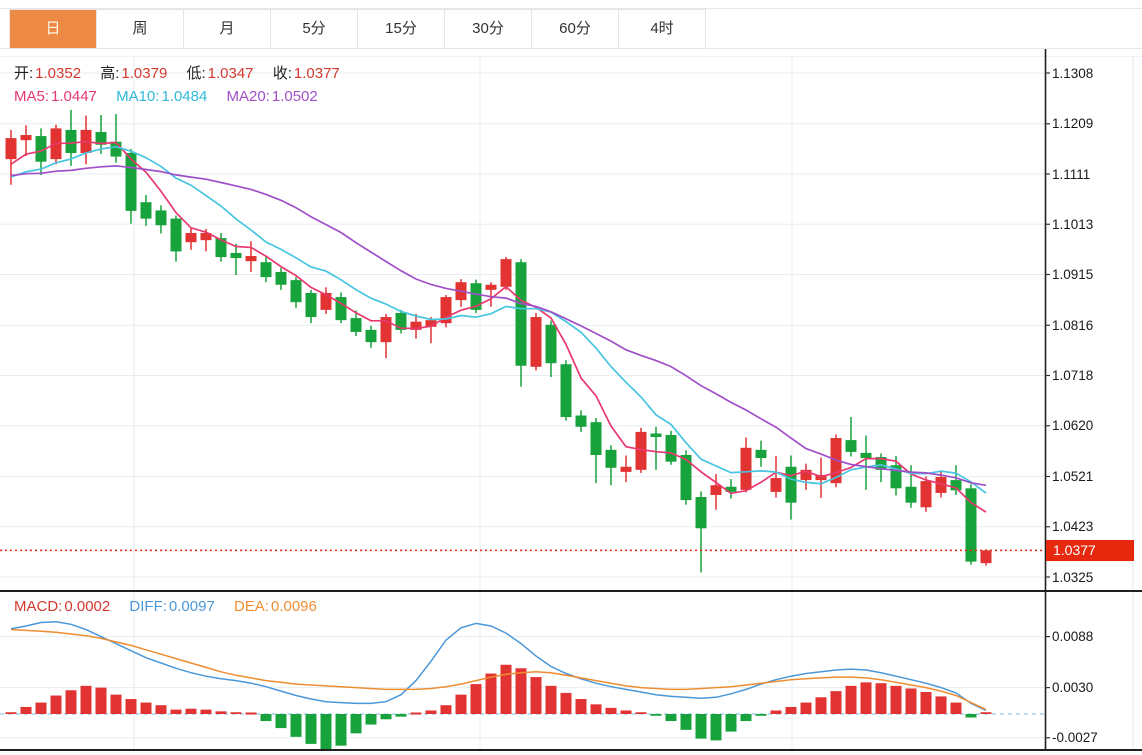  Describe the element at coordinates (1073, 375) in the screenshot. I see `price-tick-label: 1.0718` at that location.